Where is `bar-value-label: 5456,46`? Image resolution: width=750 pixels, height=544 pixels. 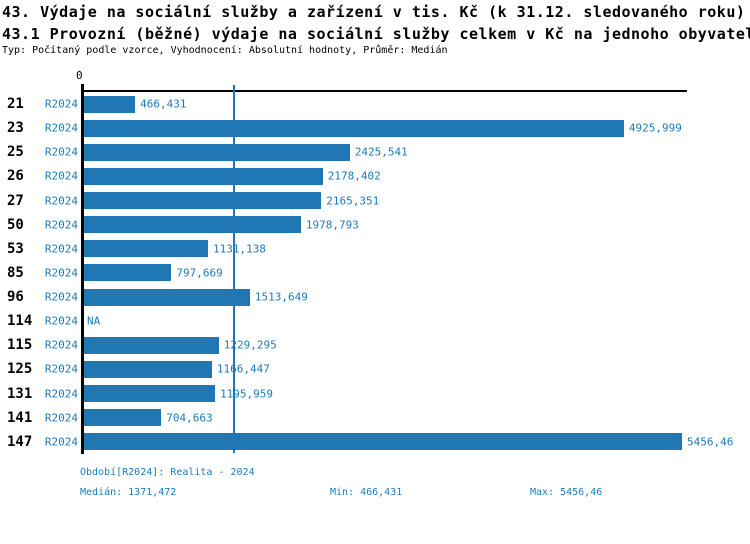
bar-value-label: 5456,46 is located at coordinates (710, 442).